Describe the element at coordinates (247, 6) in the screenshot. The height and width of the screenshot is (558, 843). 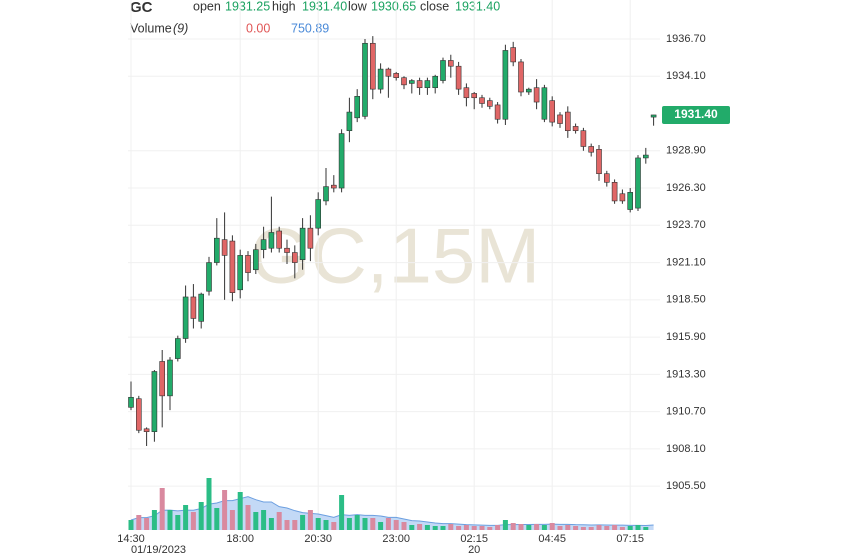
I see `header-value: 1931.25` at that location.